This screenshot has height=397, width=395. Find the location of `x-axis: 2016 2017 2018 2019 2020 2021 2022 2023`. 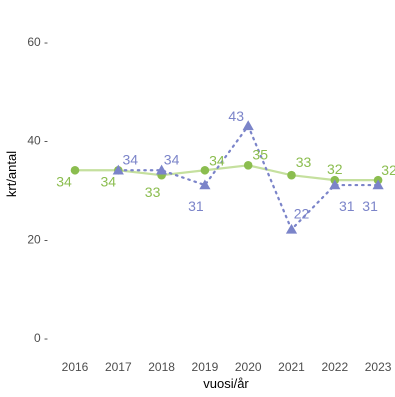

x-axis: 2016 2017 2018 2019 2020 2021 2022 2023 is located at coordinates (227, 367).